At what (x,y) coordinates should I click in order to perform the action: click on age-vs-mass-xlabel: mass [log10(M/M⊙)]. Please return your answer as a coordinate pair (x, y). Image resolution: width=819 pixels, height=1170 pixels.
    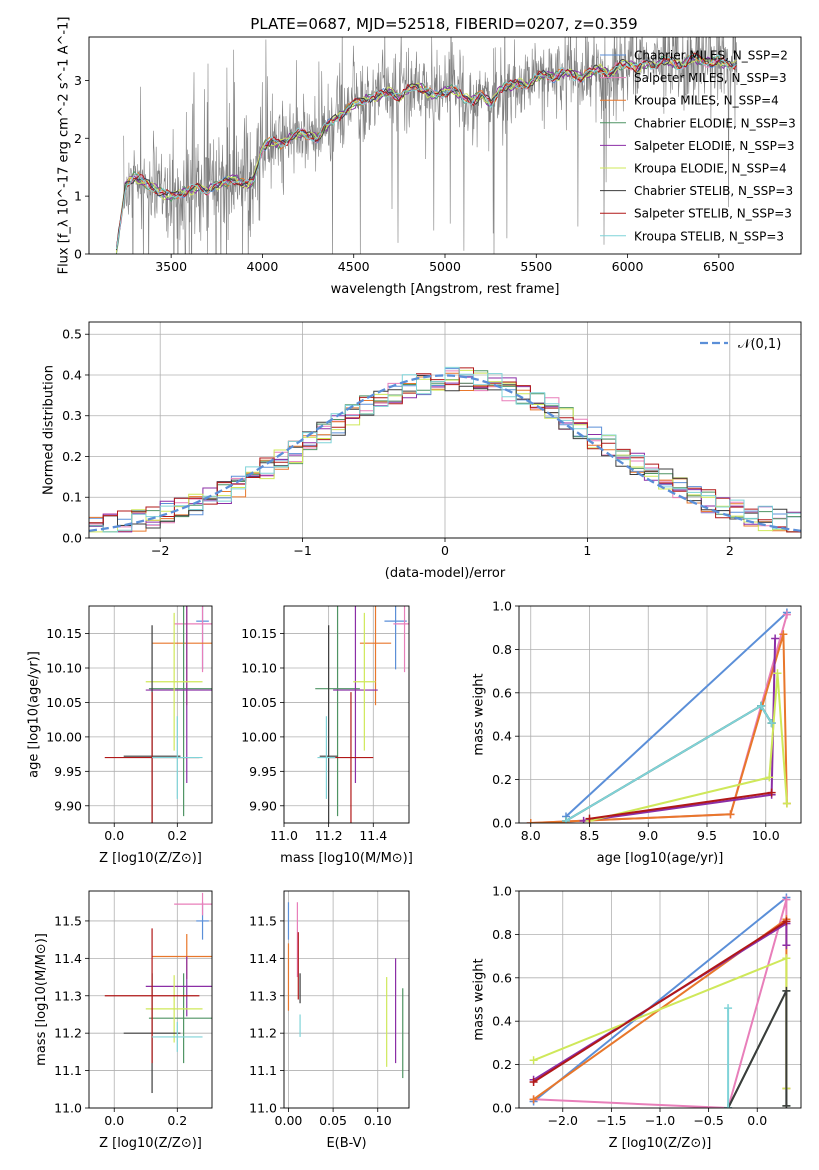
    Looking at the image, I should click on (346, 858).